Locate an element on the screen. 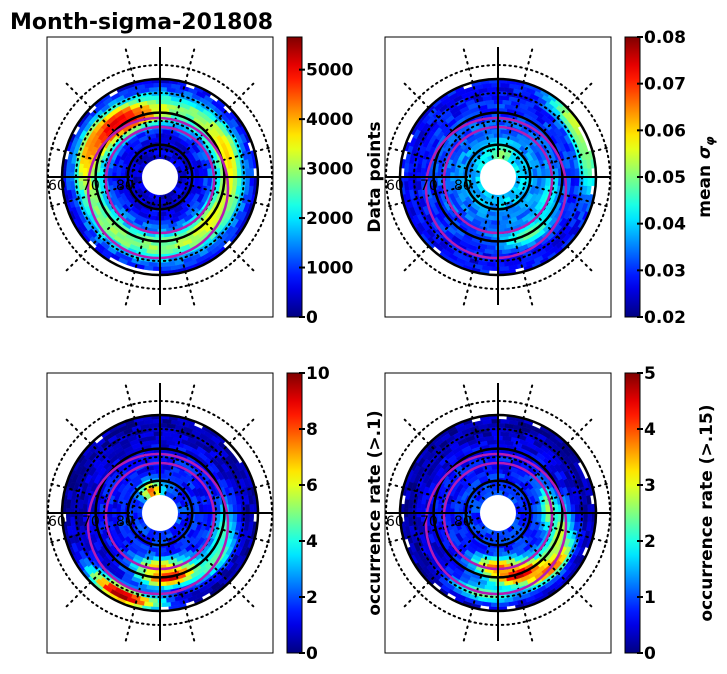 This screenshot has height=674, width=727. colorbar-label: Data points is located at coordinates (375, 176).